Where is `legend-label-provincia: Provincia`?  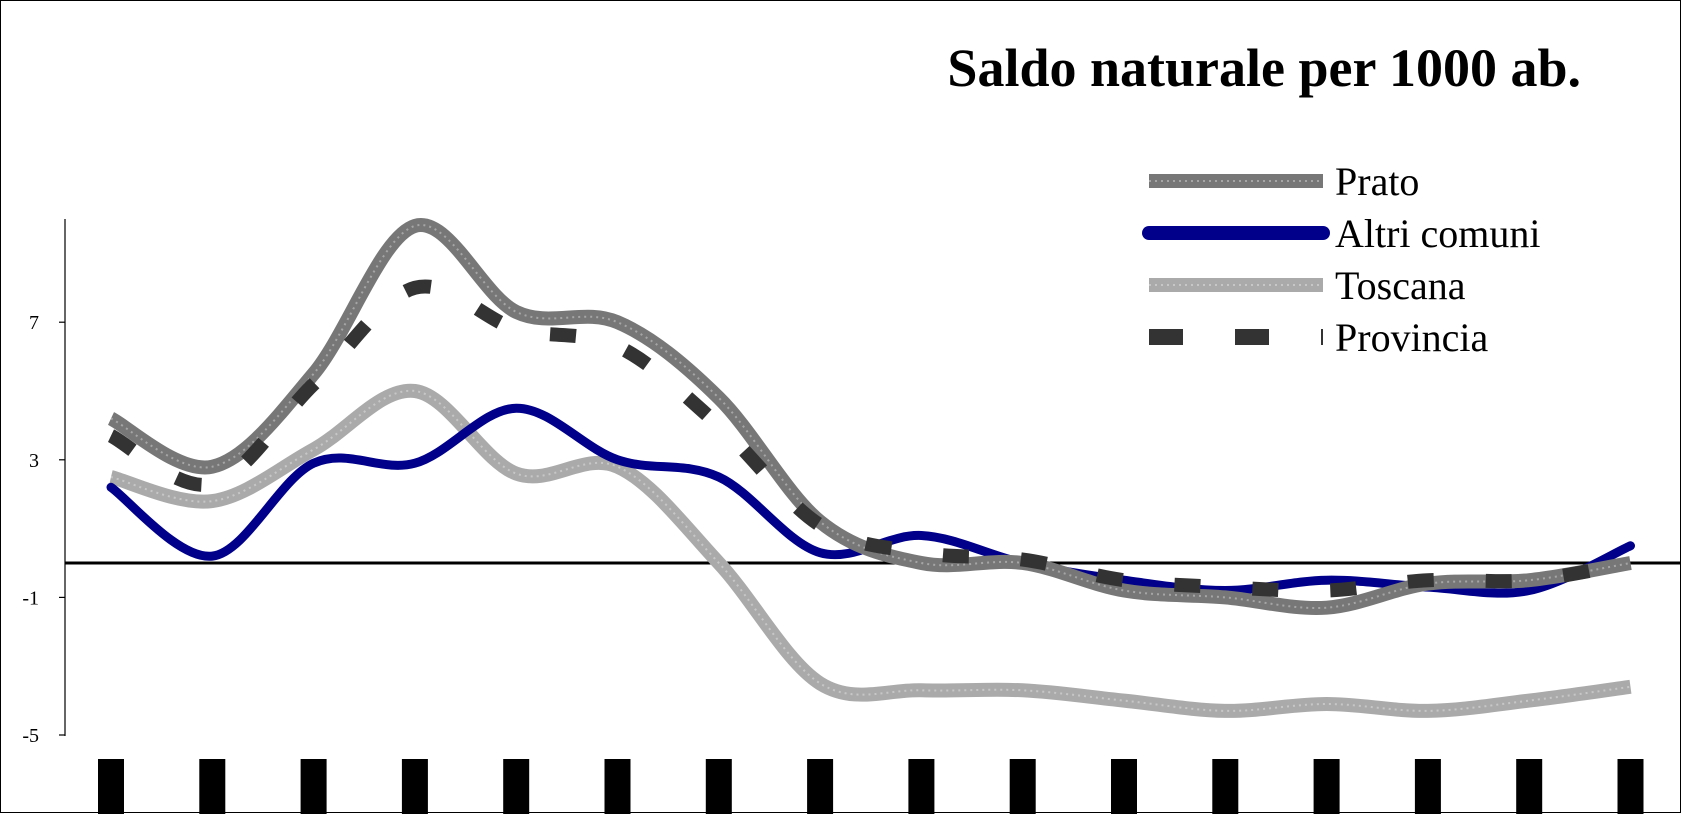
legend-label-provincia: Provincia is located at coordinates (1412, 337).